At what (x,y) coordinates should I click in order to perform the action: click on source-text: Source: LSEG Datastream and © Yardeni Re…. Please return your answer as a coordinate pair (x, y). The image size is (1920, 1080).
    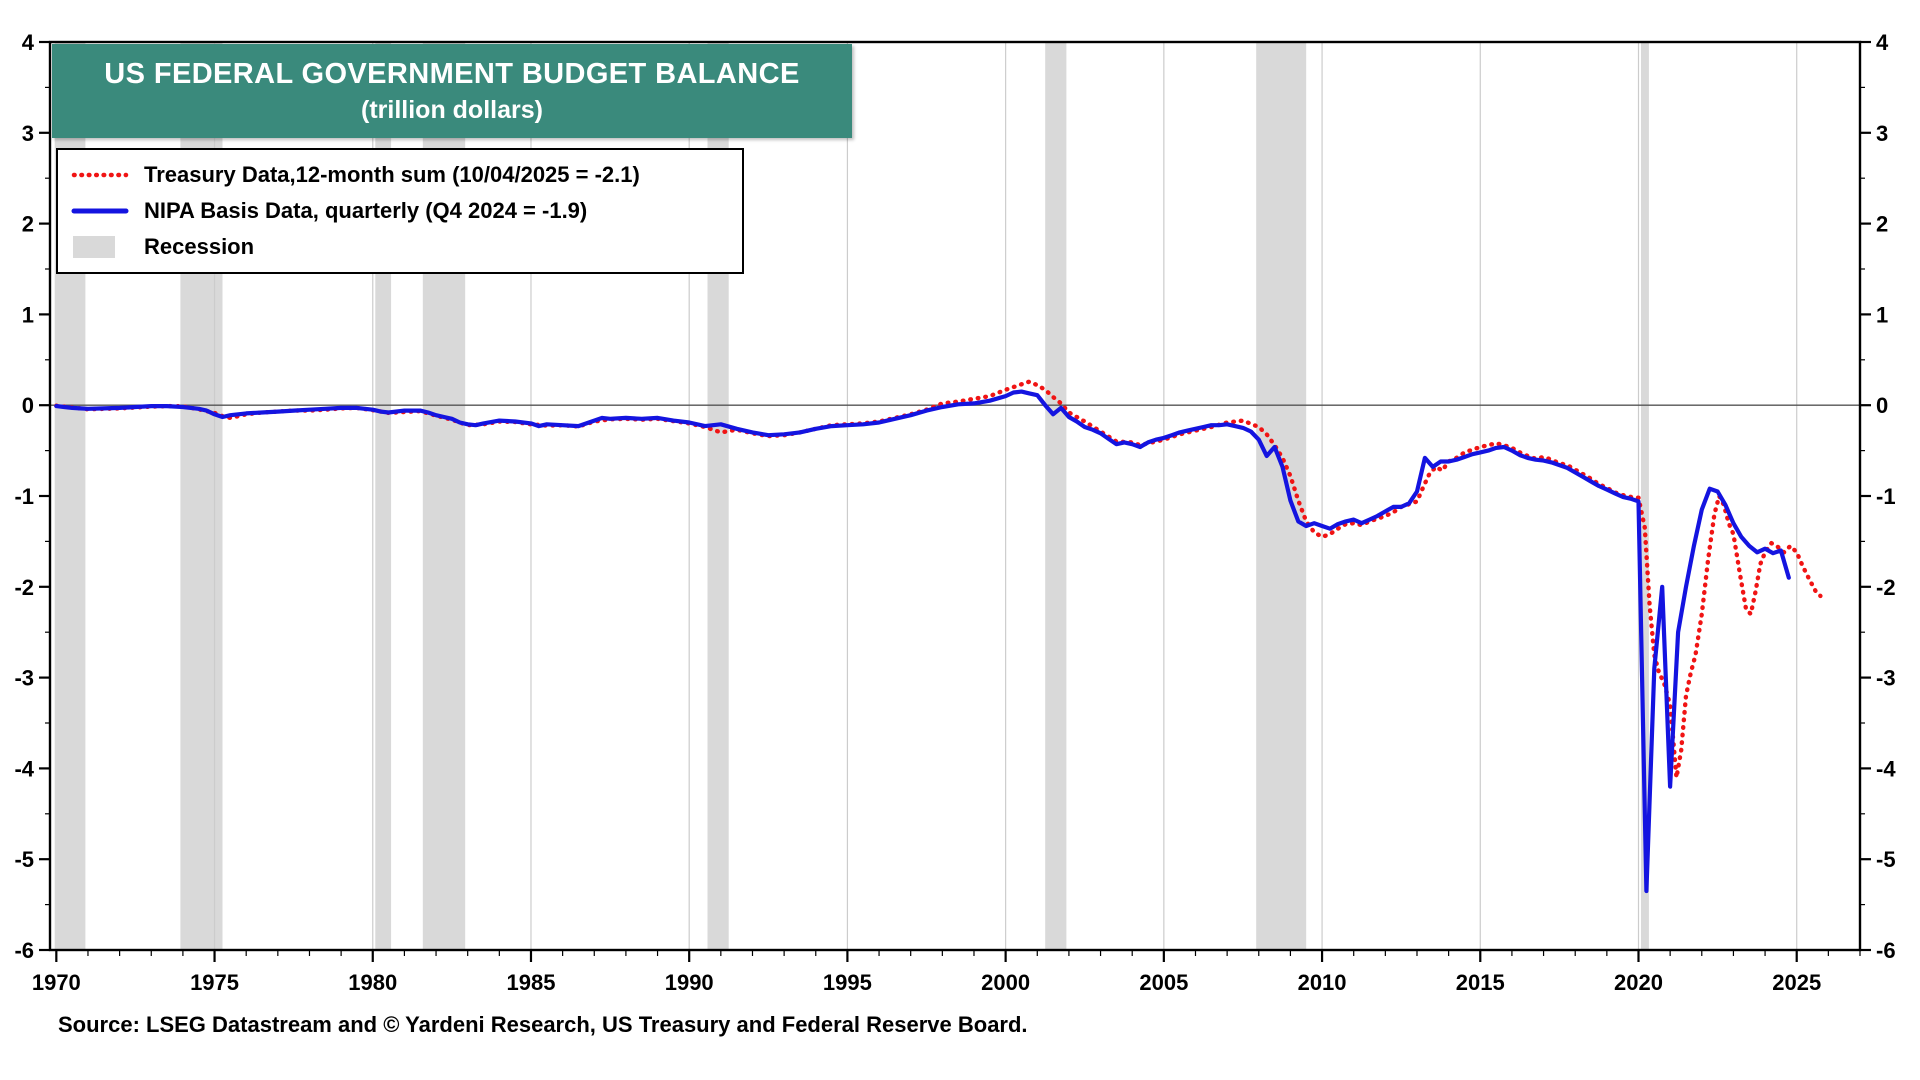
    Looking at the image, I should click on (543, 1024).